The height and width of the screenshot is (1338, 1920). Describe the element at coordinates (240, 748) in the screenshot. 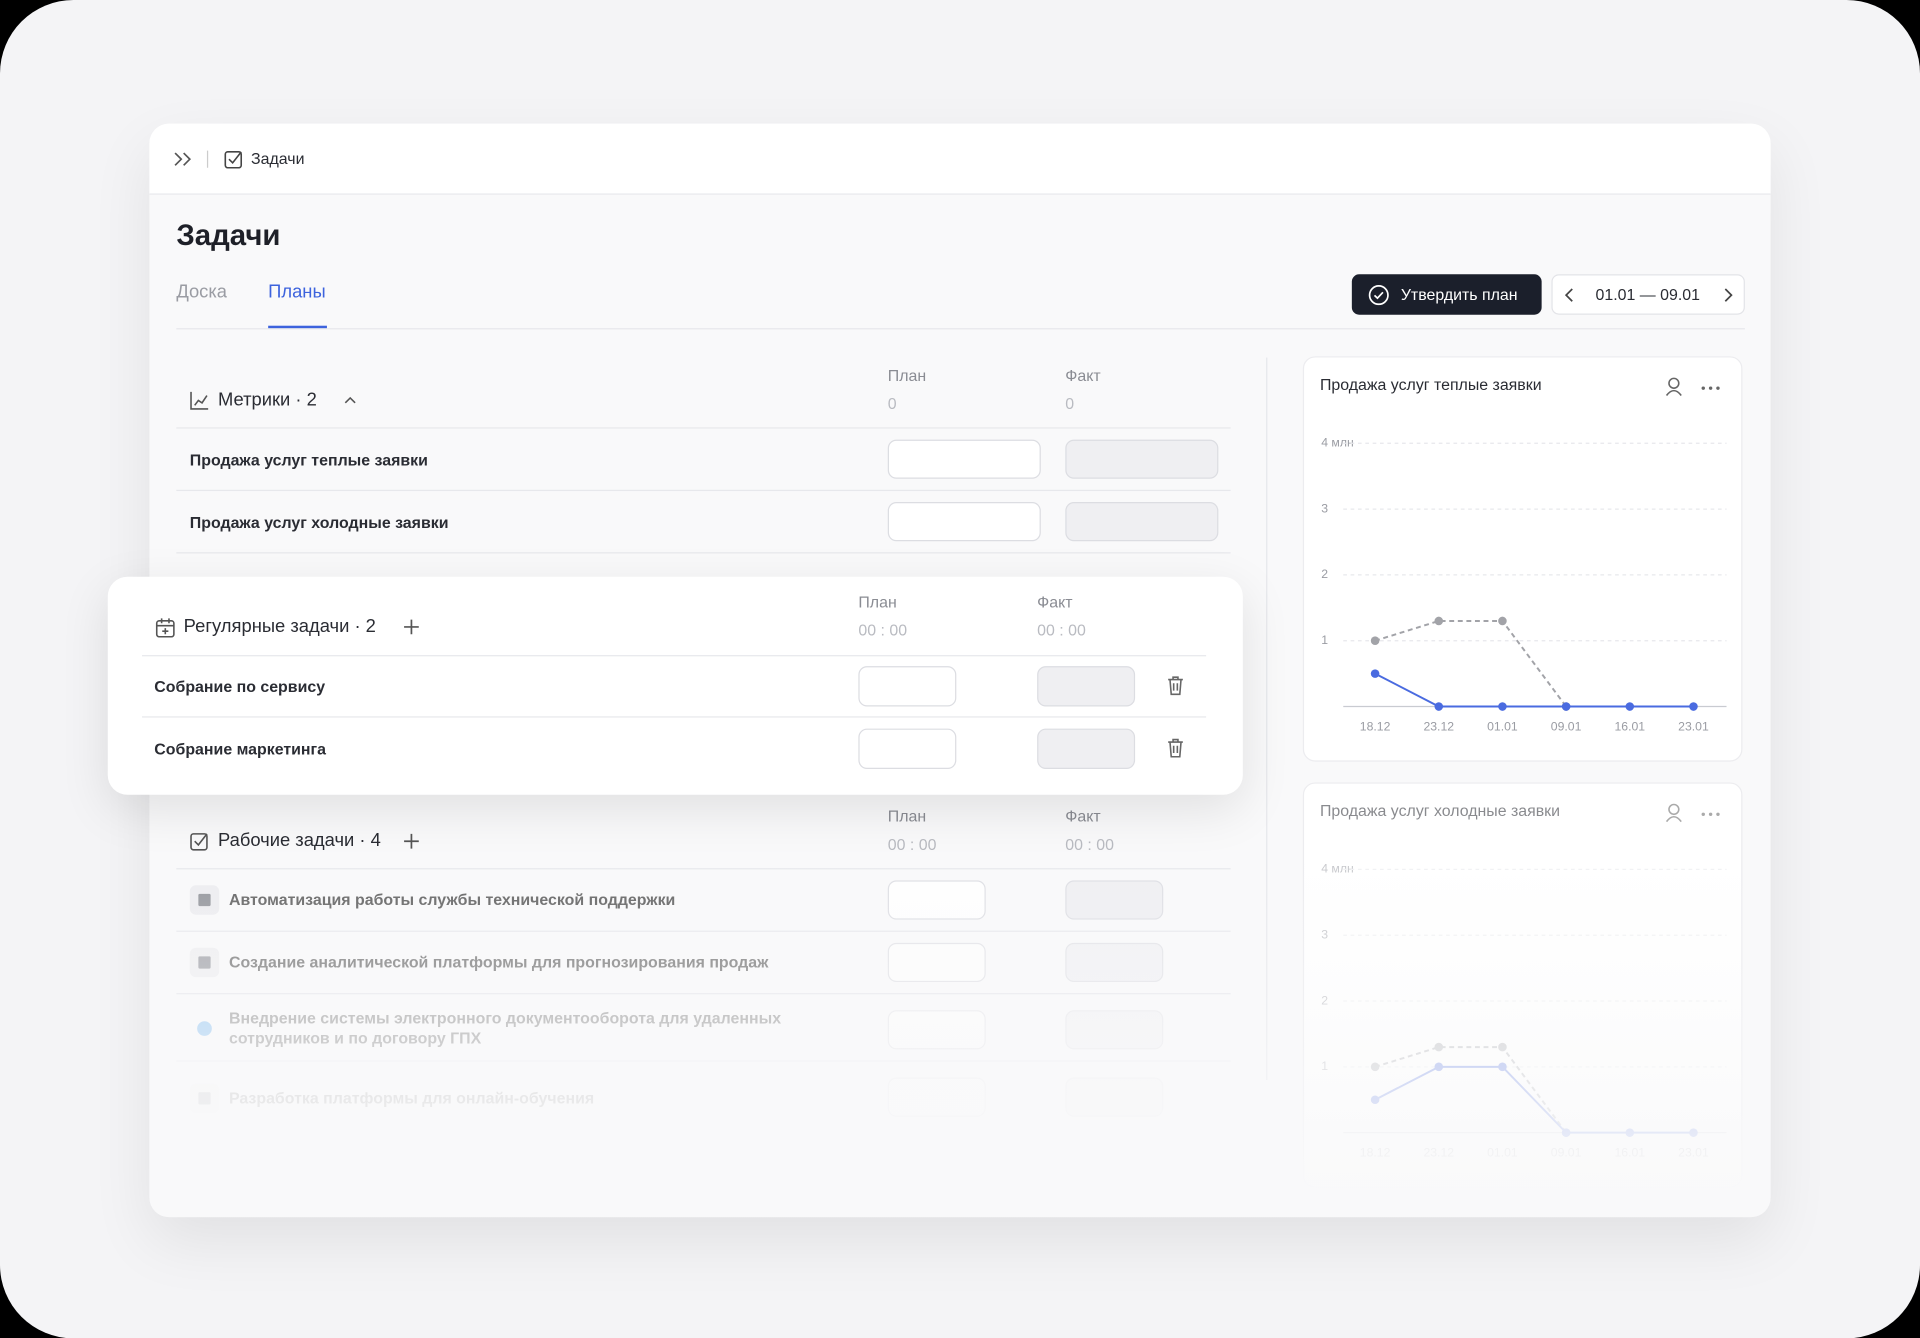

I see `task-name: Собрание маркетинга` at that location.